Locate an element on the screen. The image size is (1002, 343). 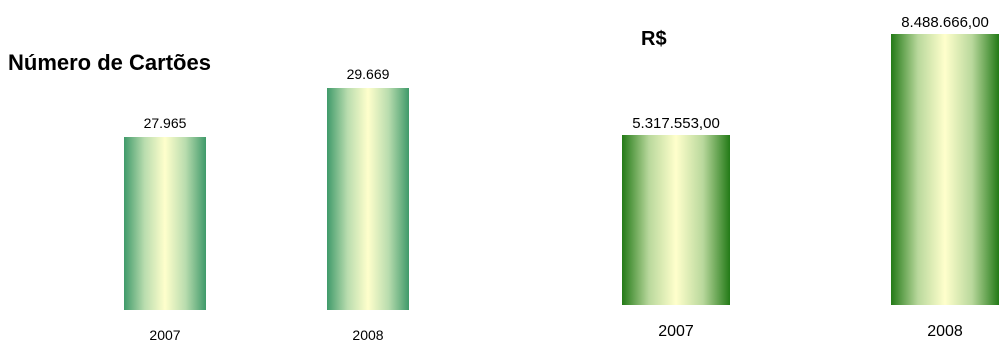
data-label: 27.965 is located at coordinates (165, 123).